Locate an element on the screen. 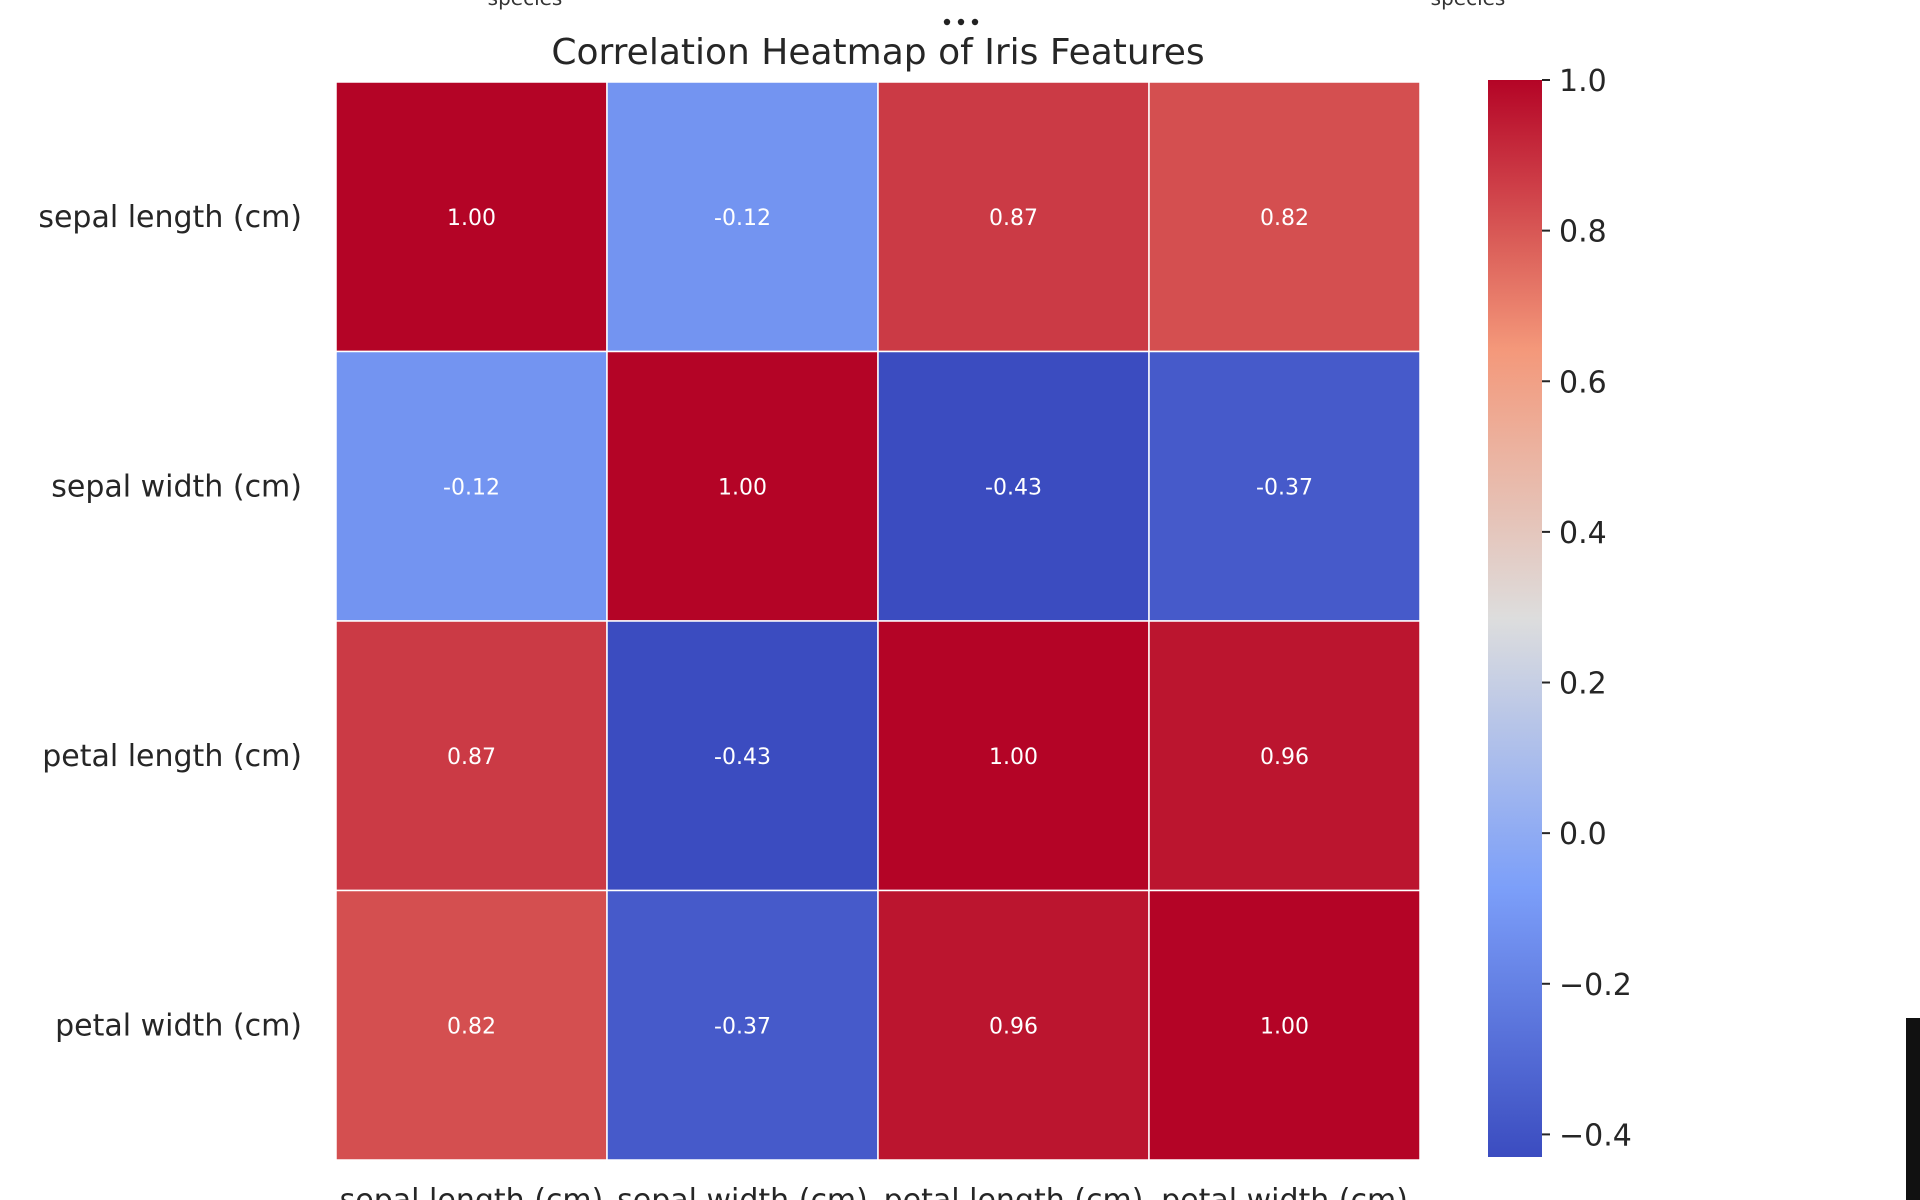 Image resolution: width=1920 pixels, height=1200 pixels. column-tick-label: sepal width (cm) is located at coordinates (742, 1191).